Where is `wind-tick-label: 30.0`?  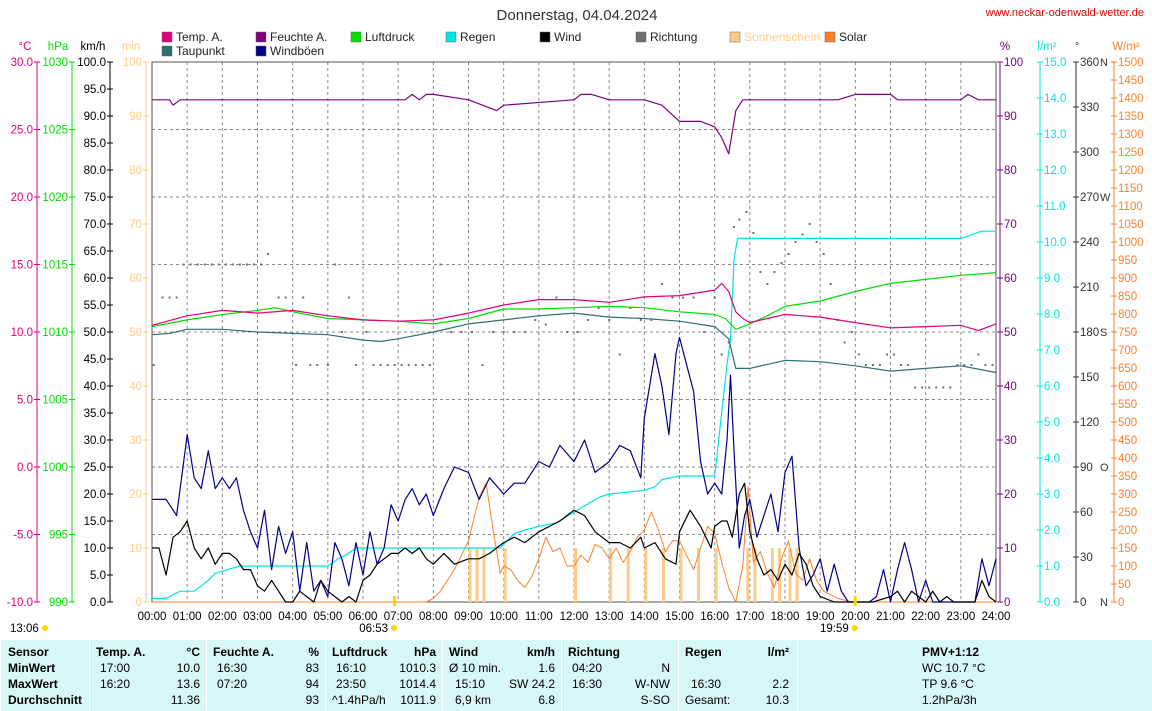
wind-tick-label: 30.0 is located at coordinates (95, 441).